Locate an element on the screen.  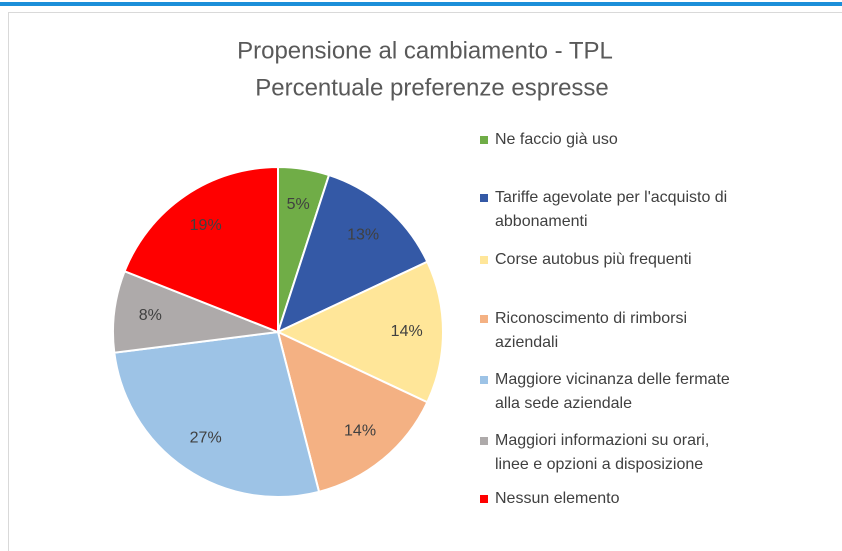
data-label: 13% is located at coordinates (363, 235).